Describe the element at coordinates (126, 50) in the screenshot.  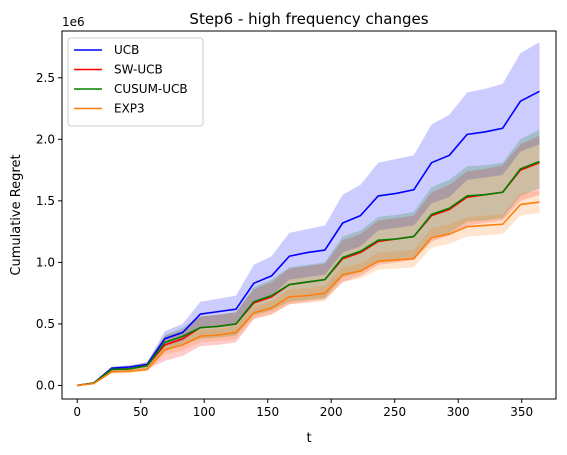
I see `legend-label-ucb: UCB` at that location.